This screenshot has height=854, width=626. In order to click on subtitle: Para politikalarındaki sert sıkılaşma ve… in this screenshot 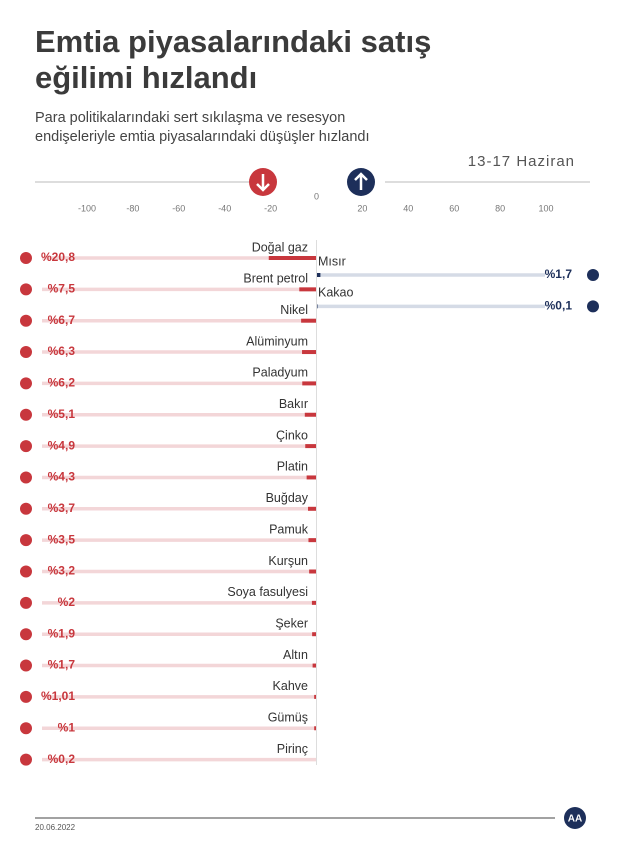, I will do `click(190, 118)`.